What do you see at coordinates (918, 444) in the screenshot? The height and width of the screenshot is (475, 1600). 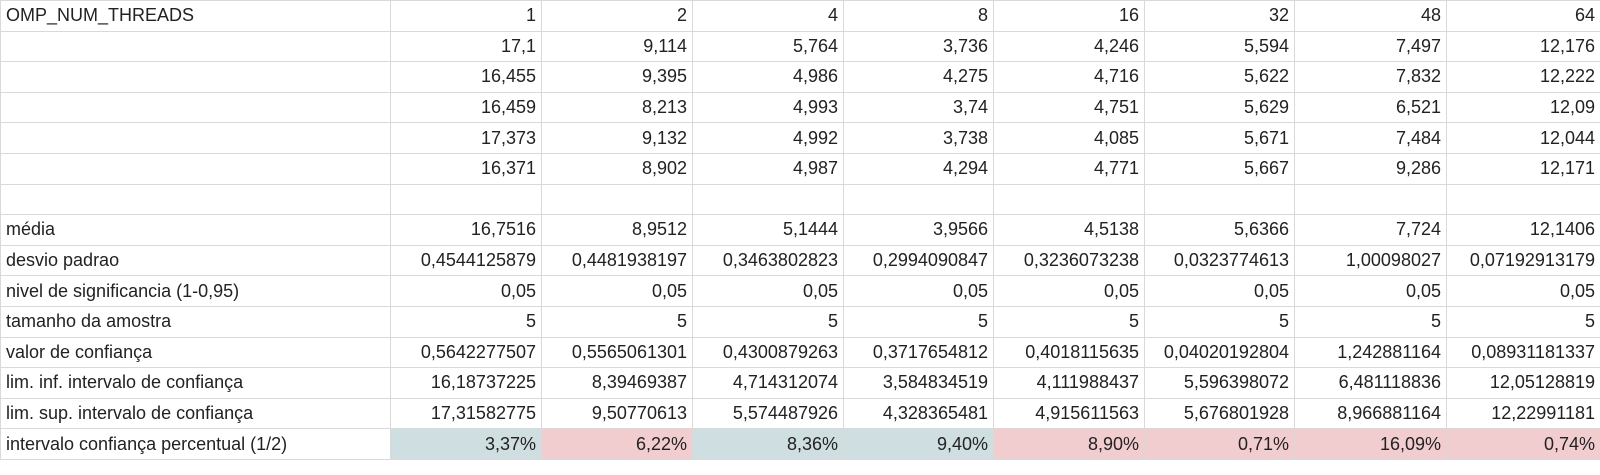 I see `value-cell: 9,40%` at bounding box center [918, 444].